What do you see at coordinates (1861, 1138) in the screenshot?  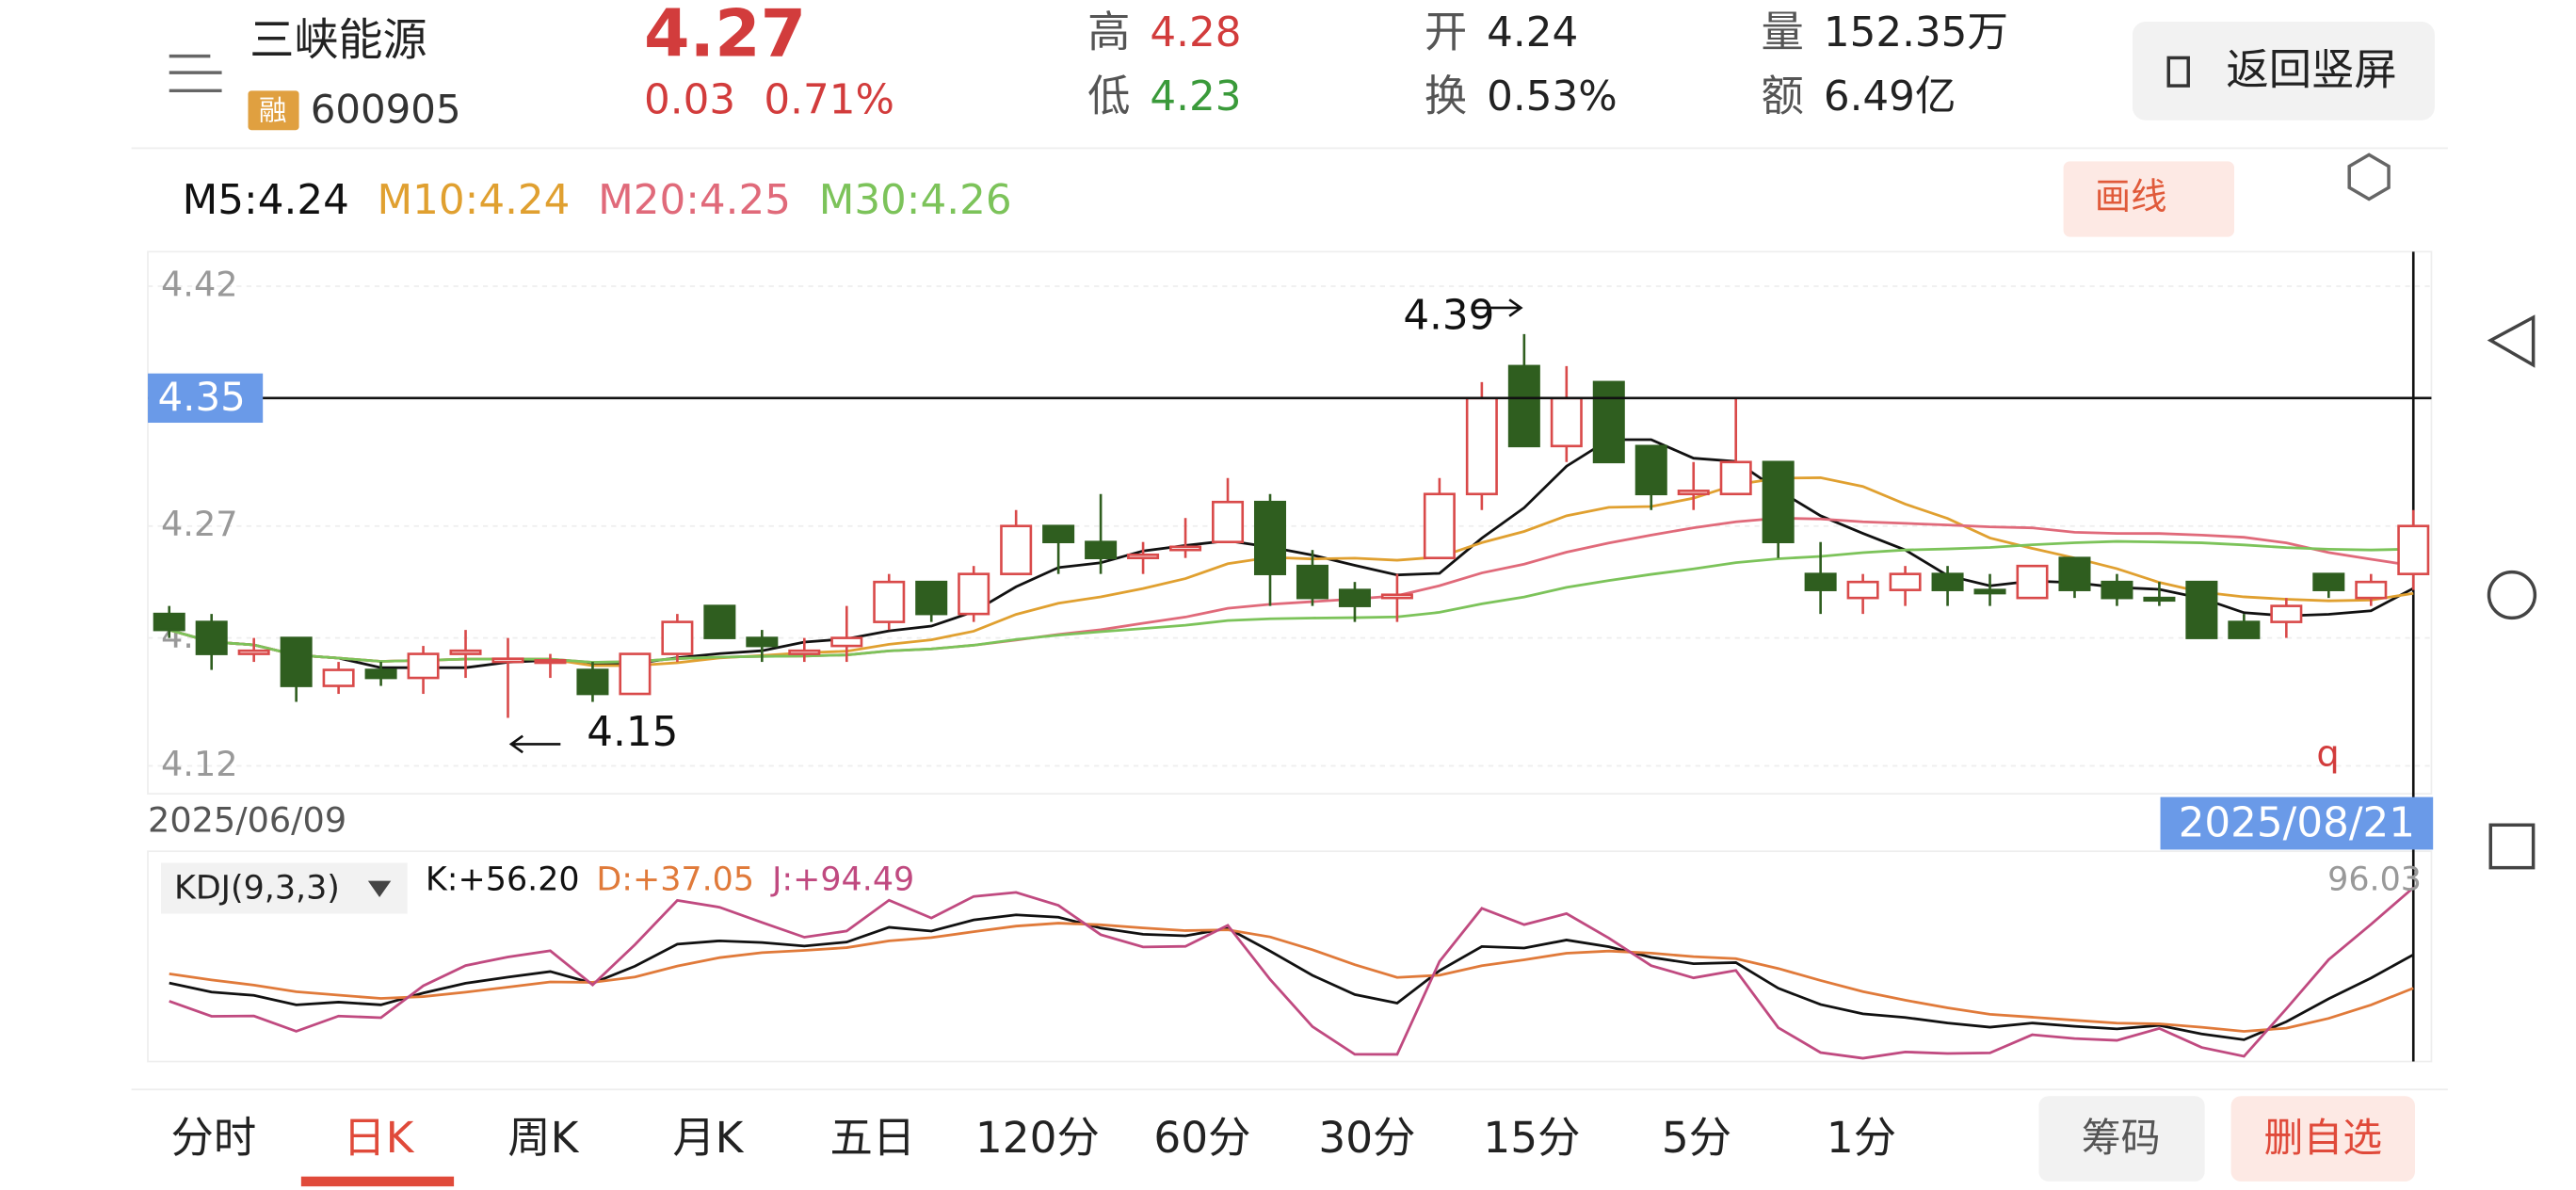 I see `tab: 1分` at bounding box center [1861, 1138].